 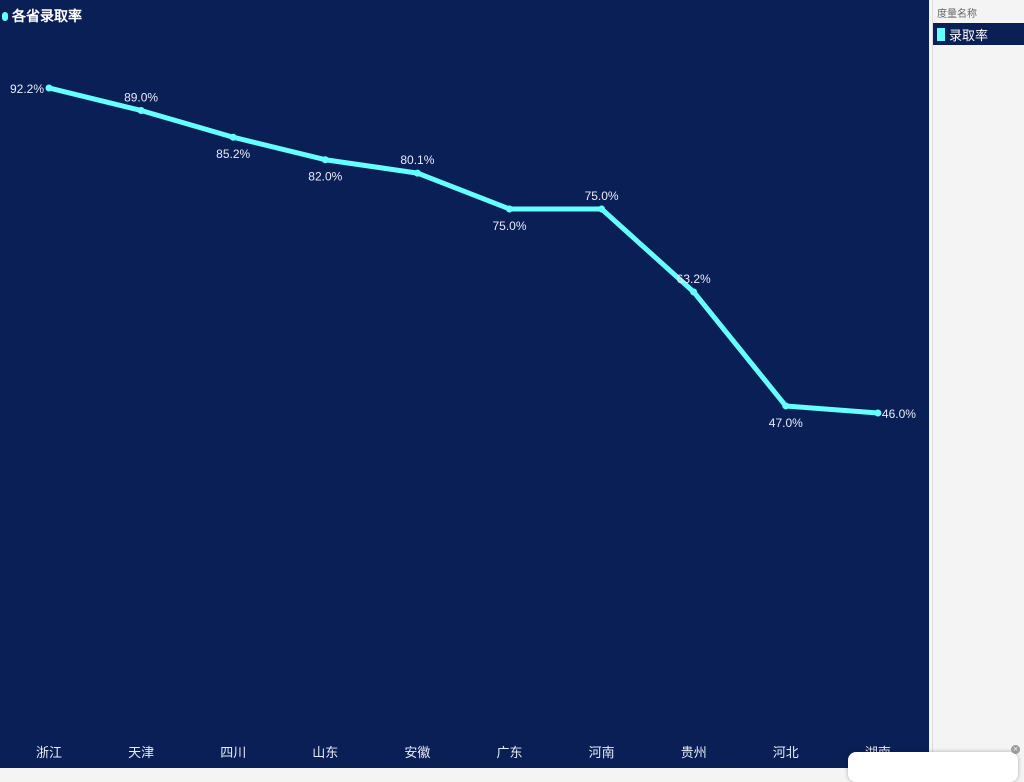 I want to click on legend-item: 录取率, so click(x=978, y=34).